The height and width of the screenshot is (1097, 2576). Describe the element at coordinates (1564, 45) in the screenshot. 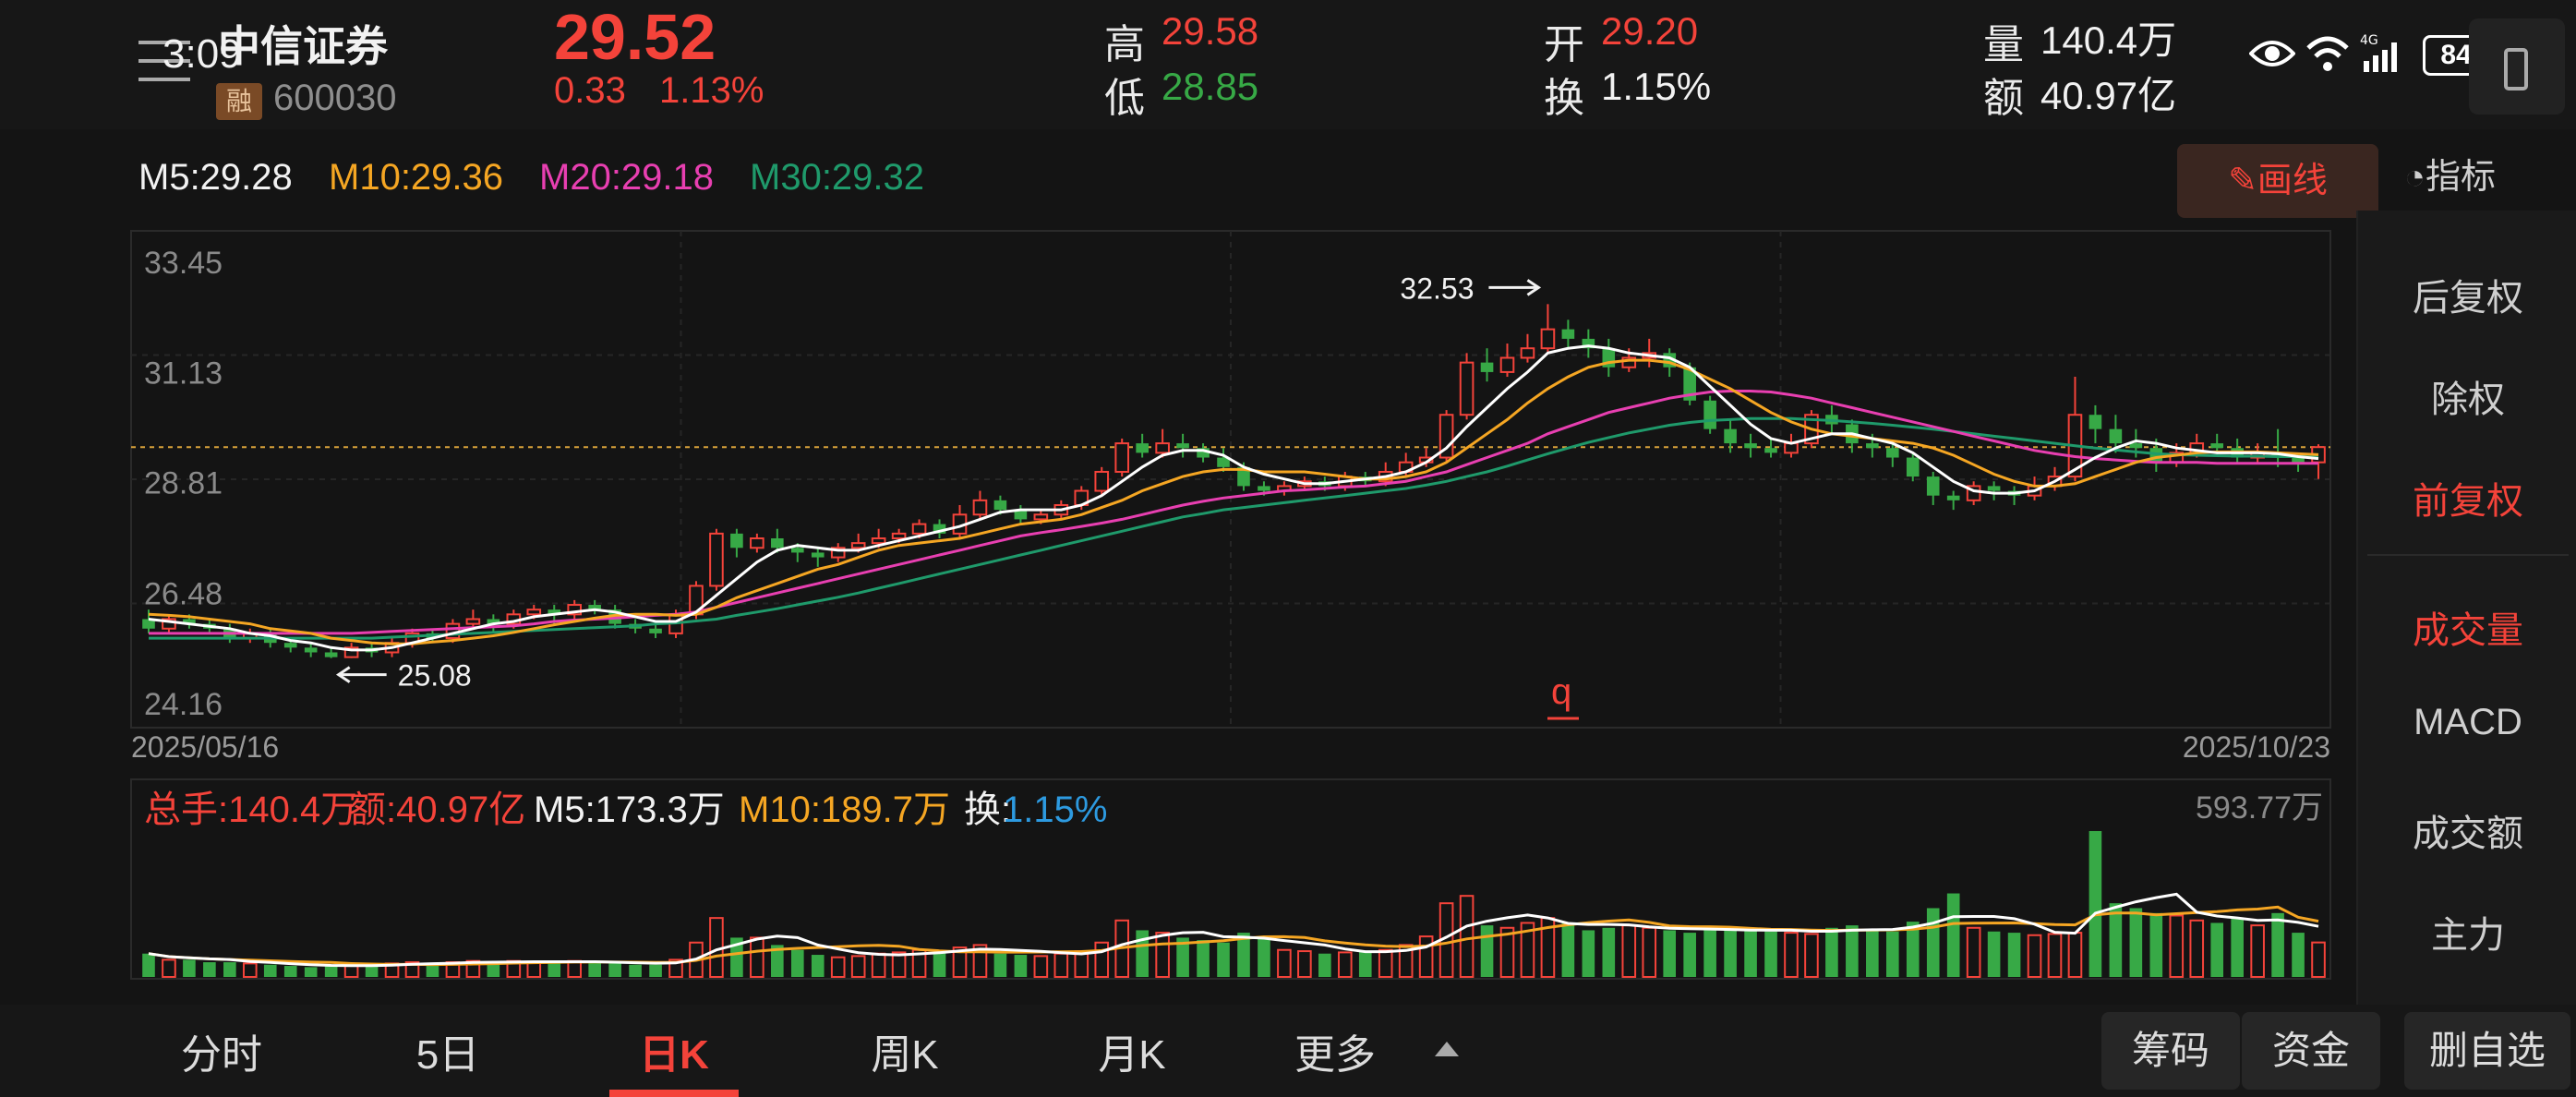

I see `open-label: 开` at that location.